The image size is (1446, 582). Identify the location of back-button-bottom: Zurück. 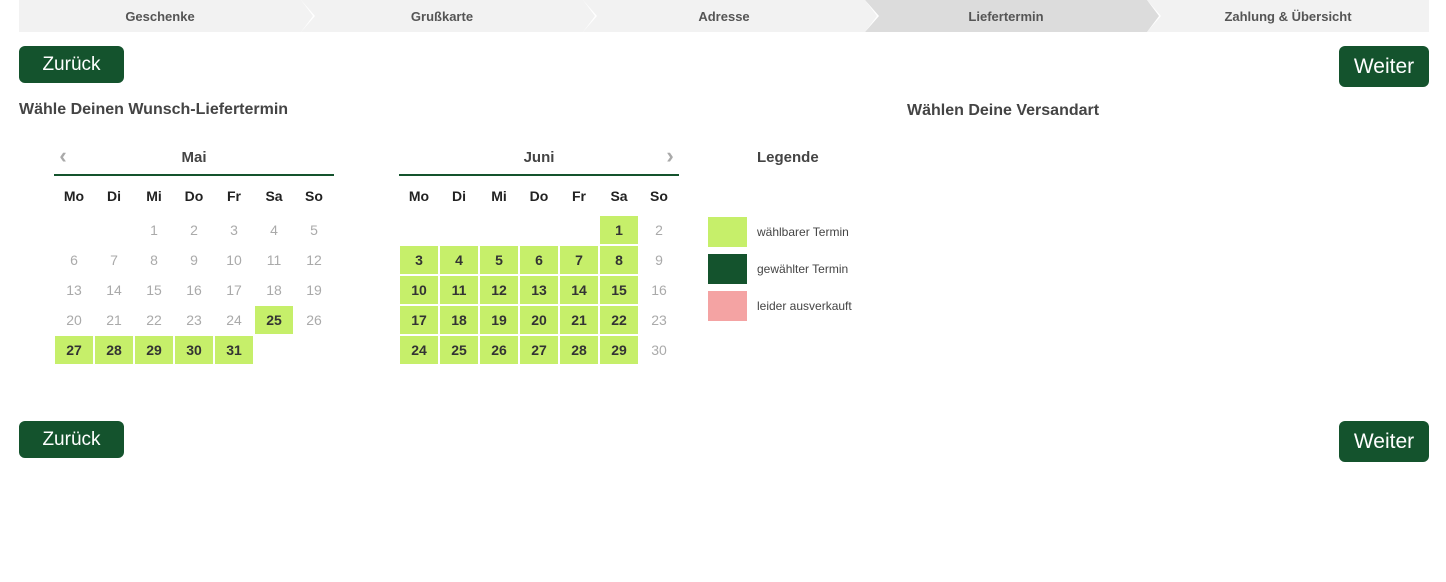
(71, 439).